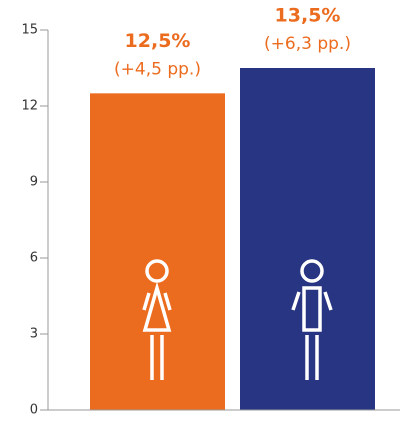 The height and width of the screenshot is (421, 405). What do you see at coordinates (312, 319) in the screenshot?
I see `male-icon` at bounding box center [312, 319].